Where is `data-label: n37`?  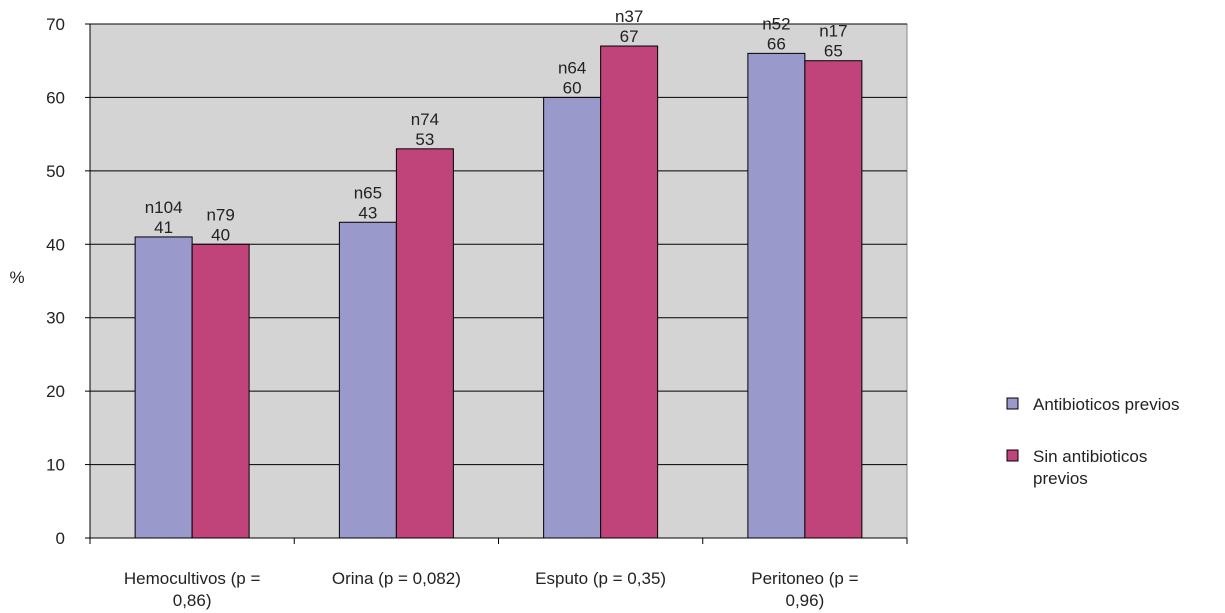 data-label: n37 is located at coordinates (629, 16).